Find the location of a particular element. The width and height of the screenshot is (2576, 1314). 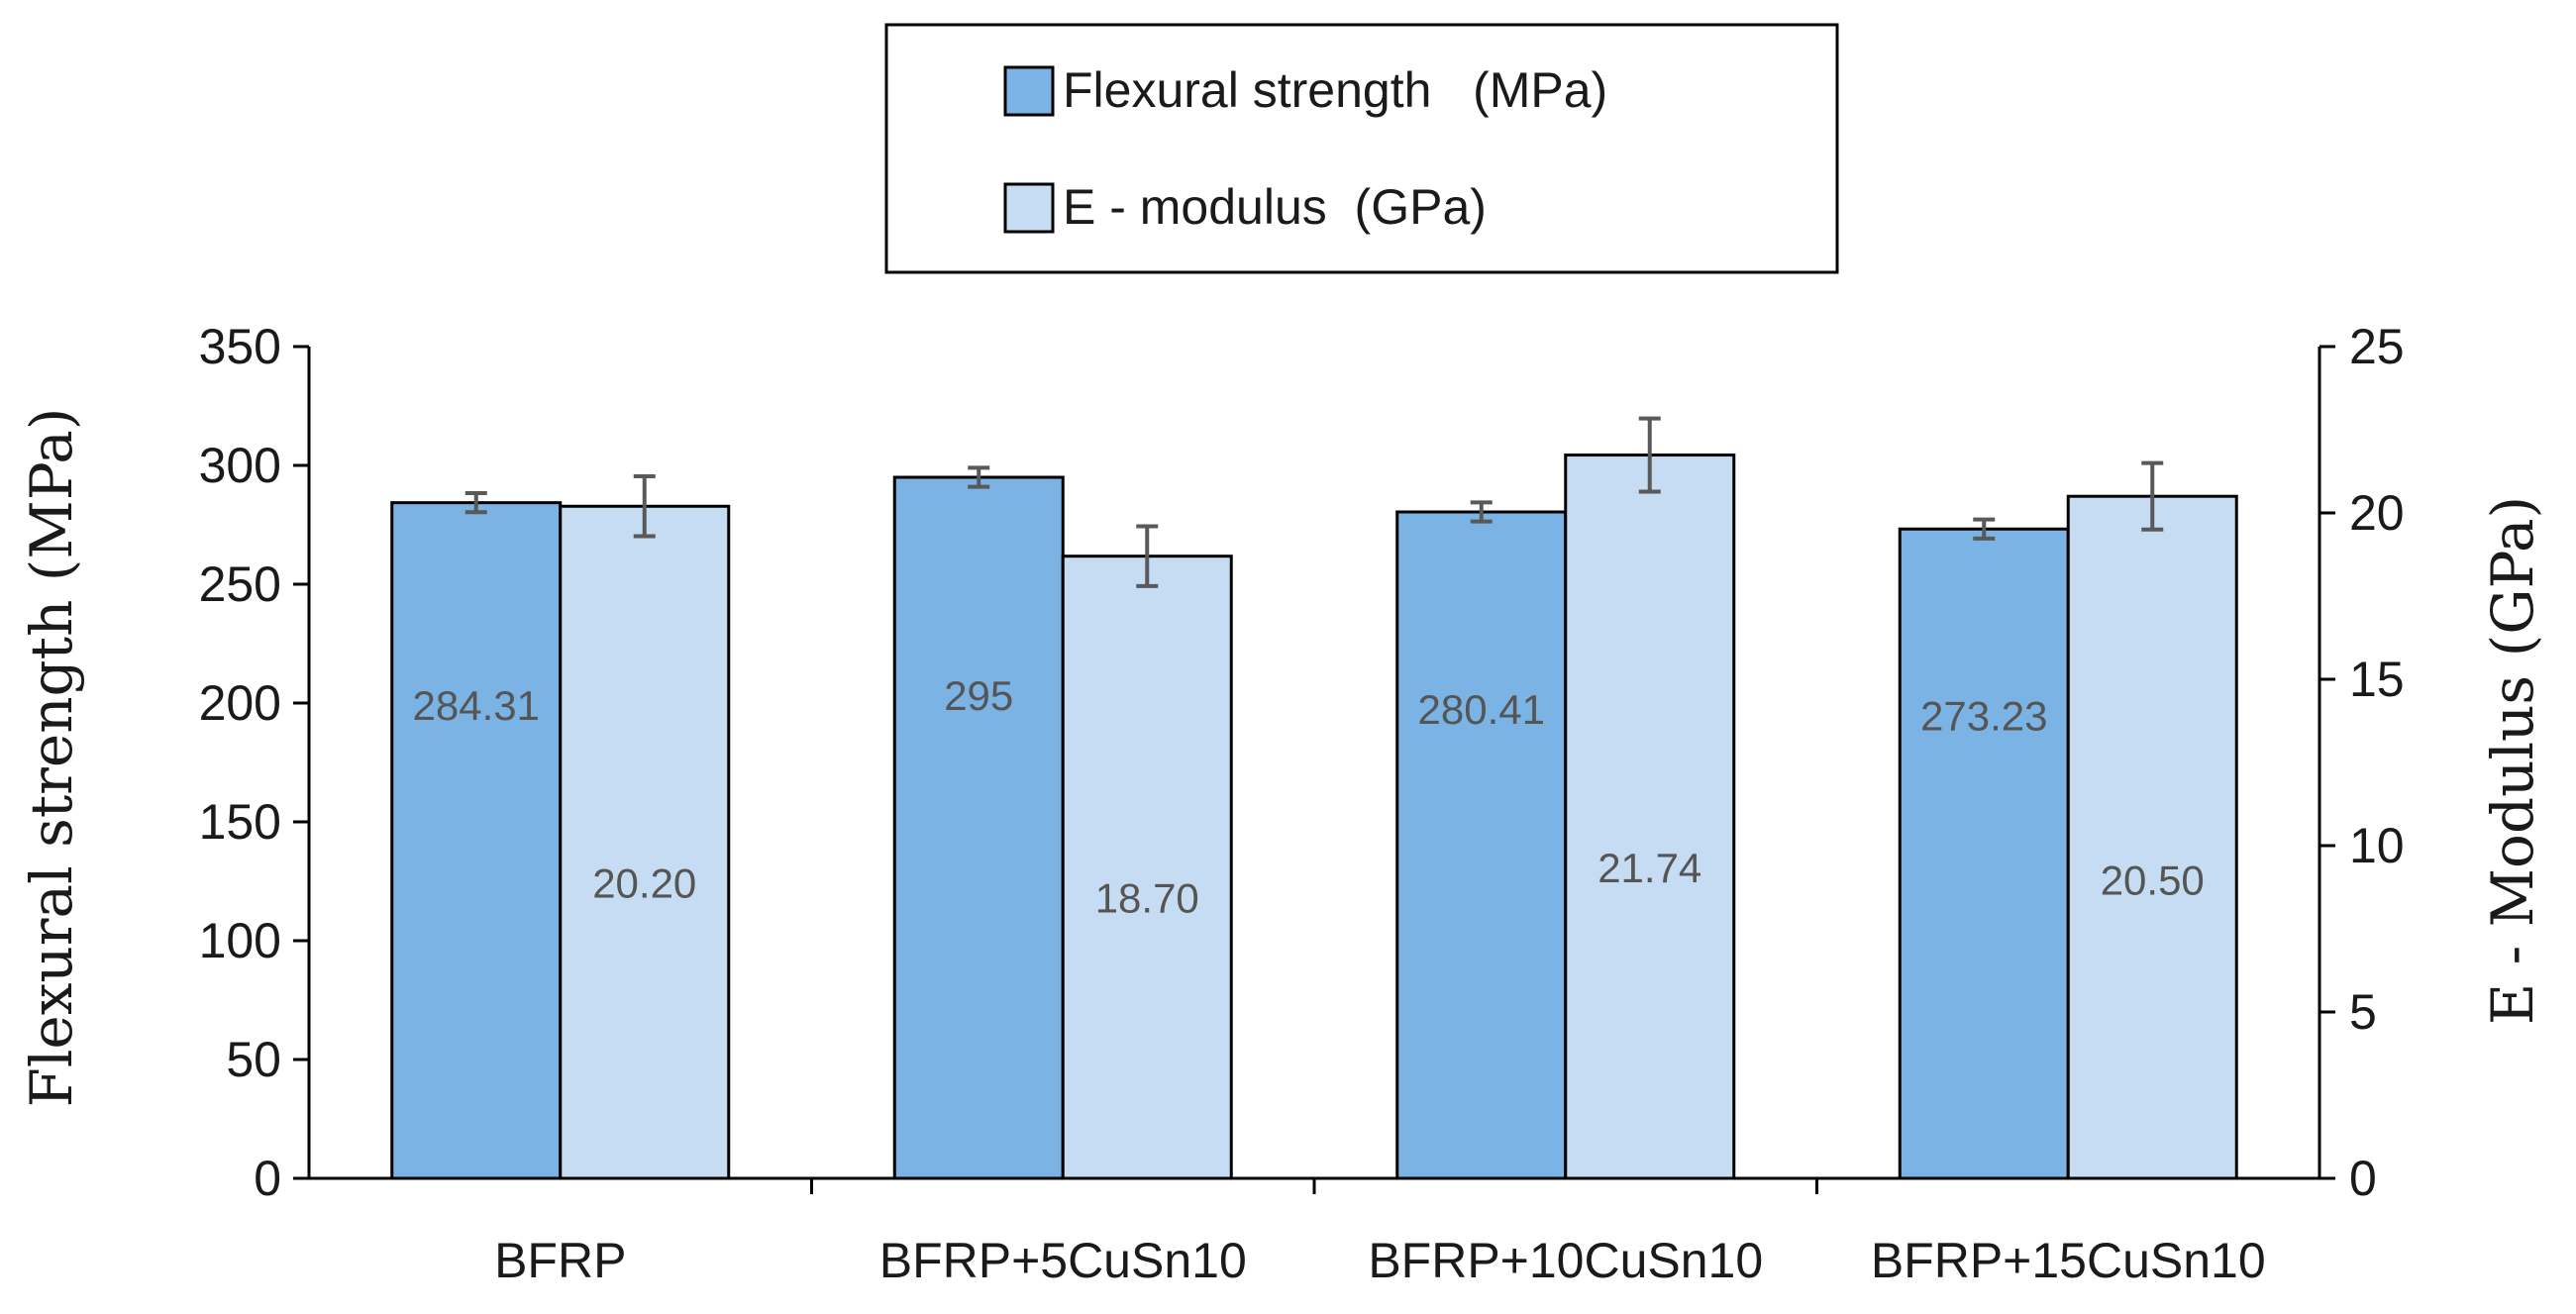

data-label-flexural-strength: 295 is located at coordinates (978, 695).